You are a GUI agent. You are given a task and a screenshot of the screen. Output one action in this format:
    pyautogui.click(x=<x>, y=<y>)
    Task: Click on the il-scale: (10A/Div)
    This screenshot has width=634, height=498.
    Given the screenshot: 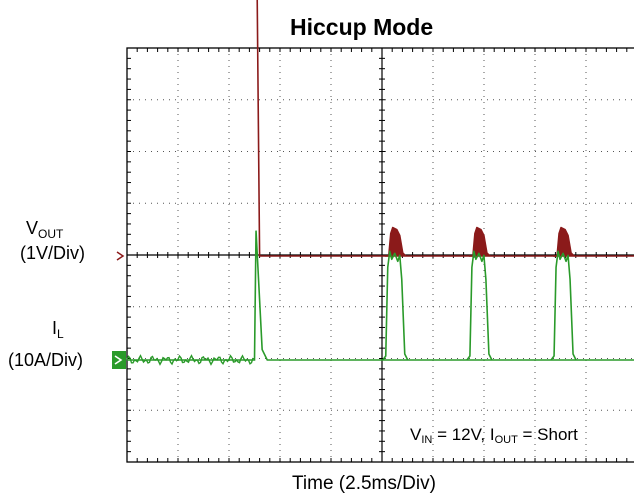 What is the action you would take?
    pyautogui.click(x=46, y=360)
    